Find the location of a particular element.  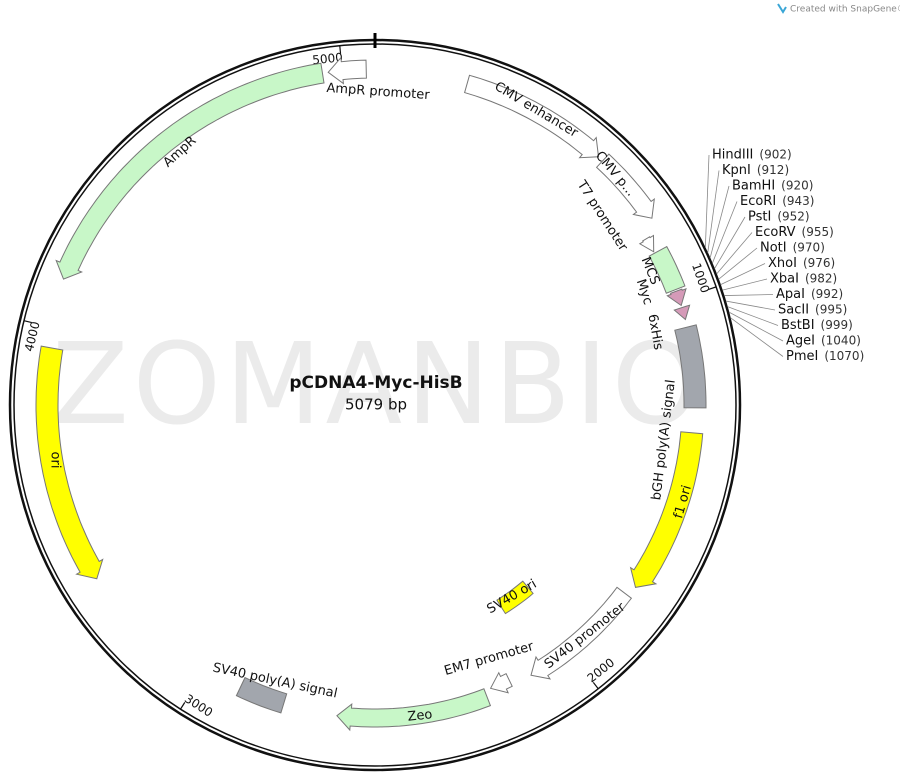

site-position: (976) is located at coordinates (819, 263).